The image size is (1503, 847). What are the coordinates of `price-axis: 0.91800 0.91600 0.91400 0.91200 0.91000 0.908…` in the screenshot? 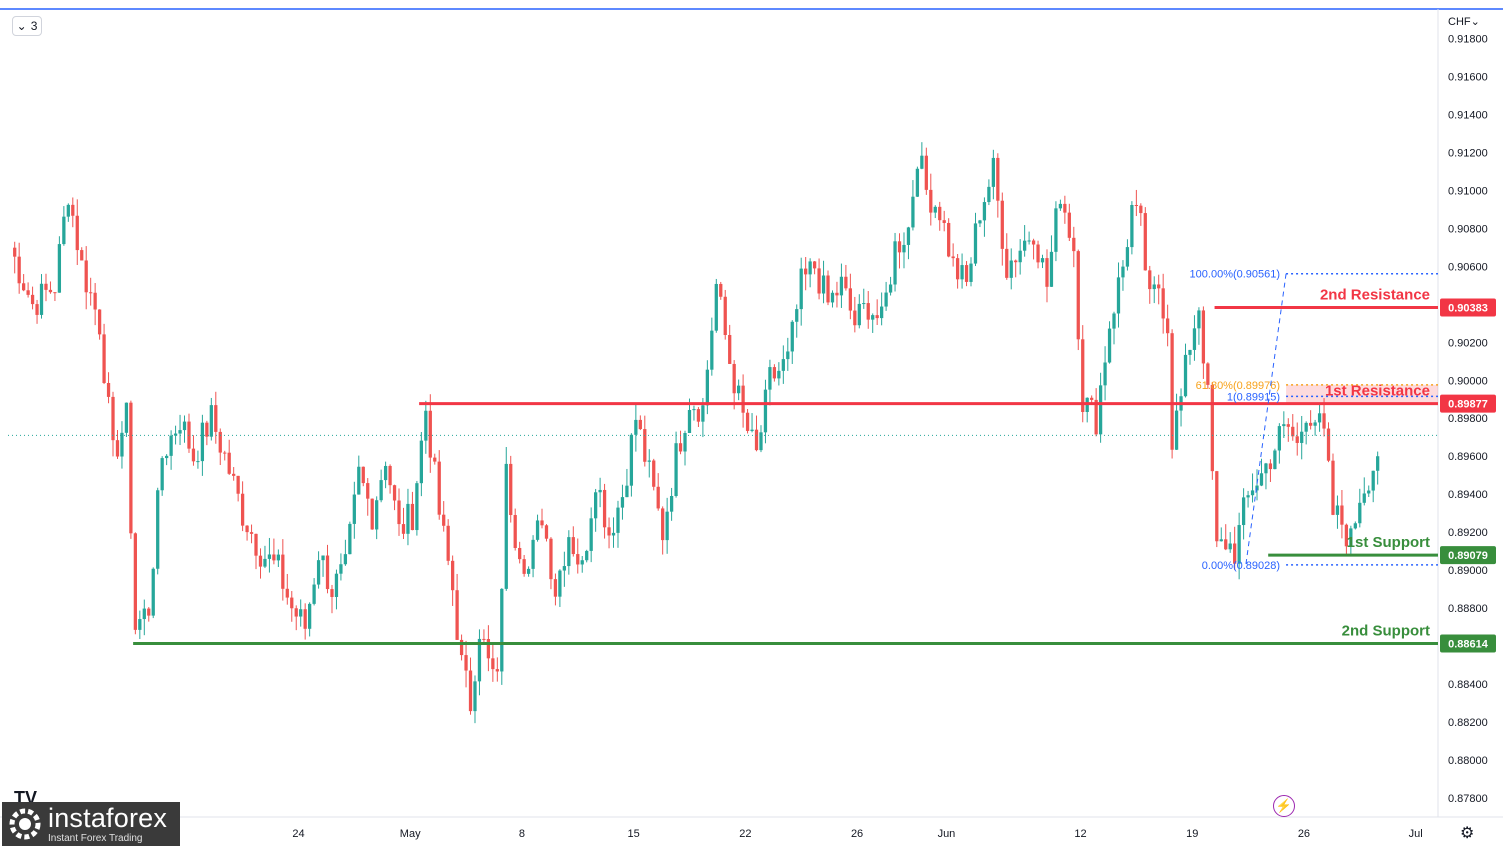 It's located at (1468, 419).